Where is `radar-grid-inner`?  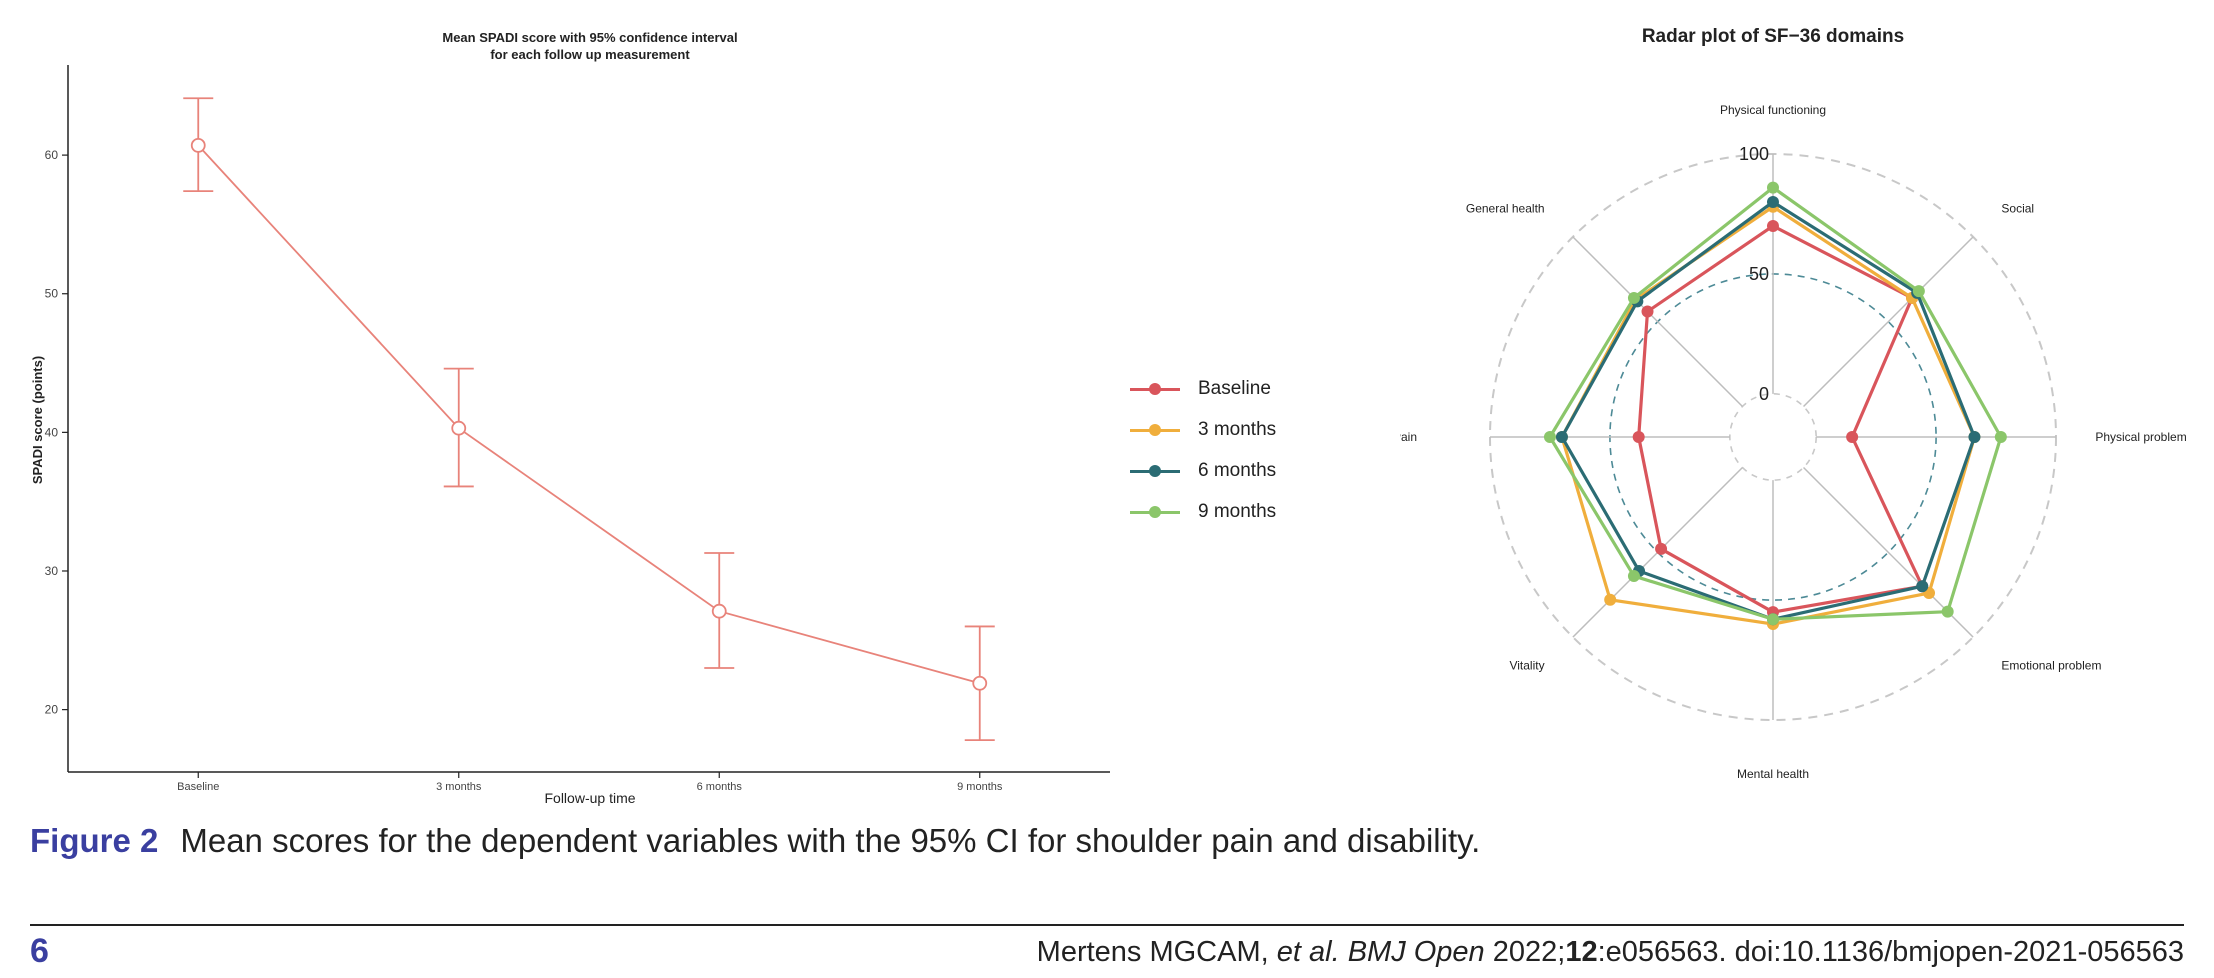 radar-grid-inner is located at coordinates (1773, 437).